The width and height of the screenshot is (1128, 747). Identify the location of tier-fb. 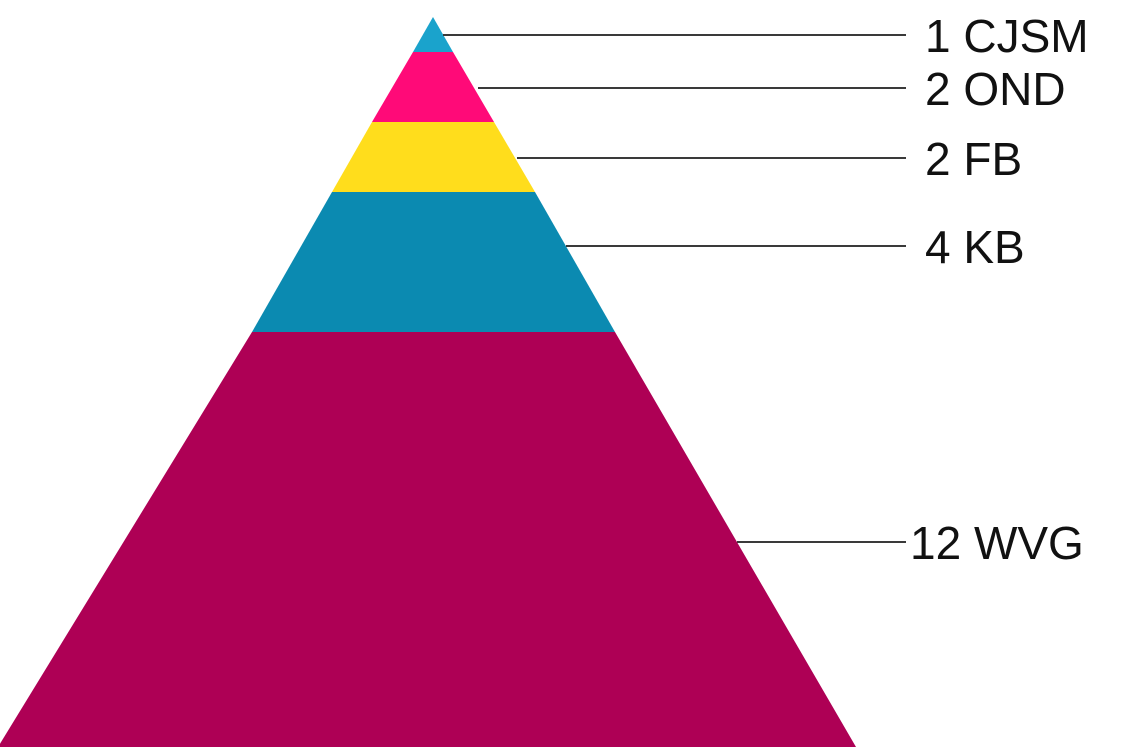
(433, 157).